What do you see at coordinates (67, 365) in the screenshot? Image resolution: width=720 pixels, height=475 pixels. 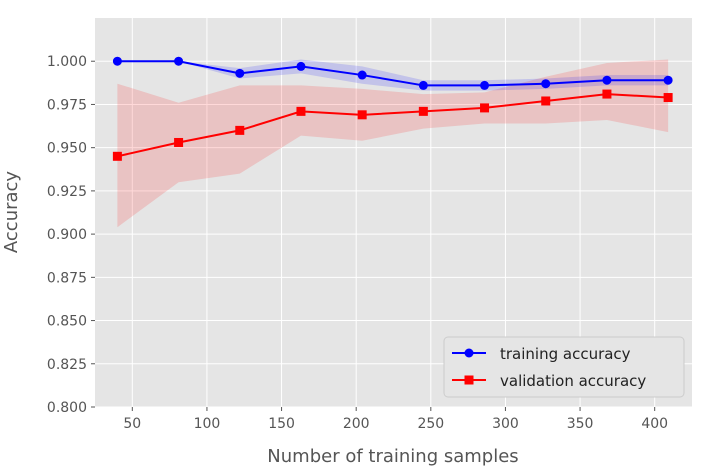 I see `y-tick-label: 0.825` at bounding box center [67, 365].